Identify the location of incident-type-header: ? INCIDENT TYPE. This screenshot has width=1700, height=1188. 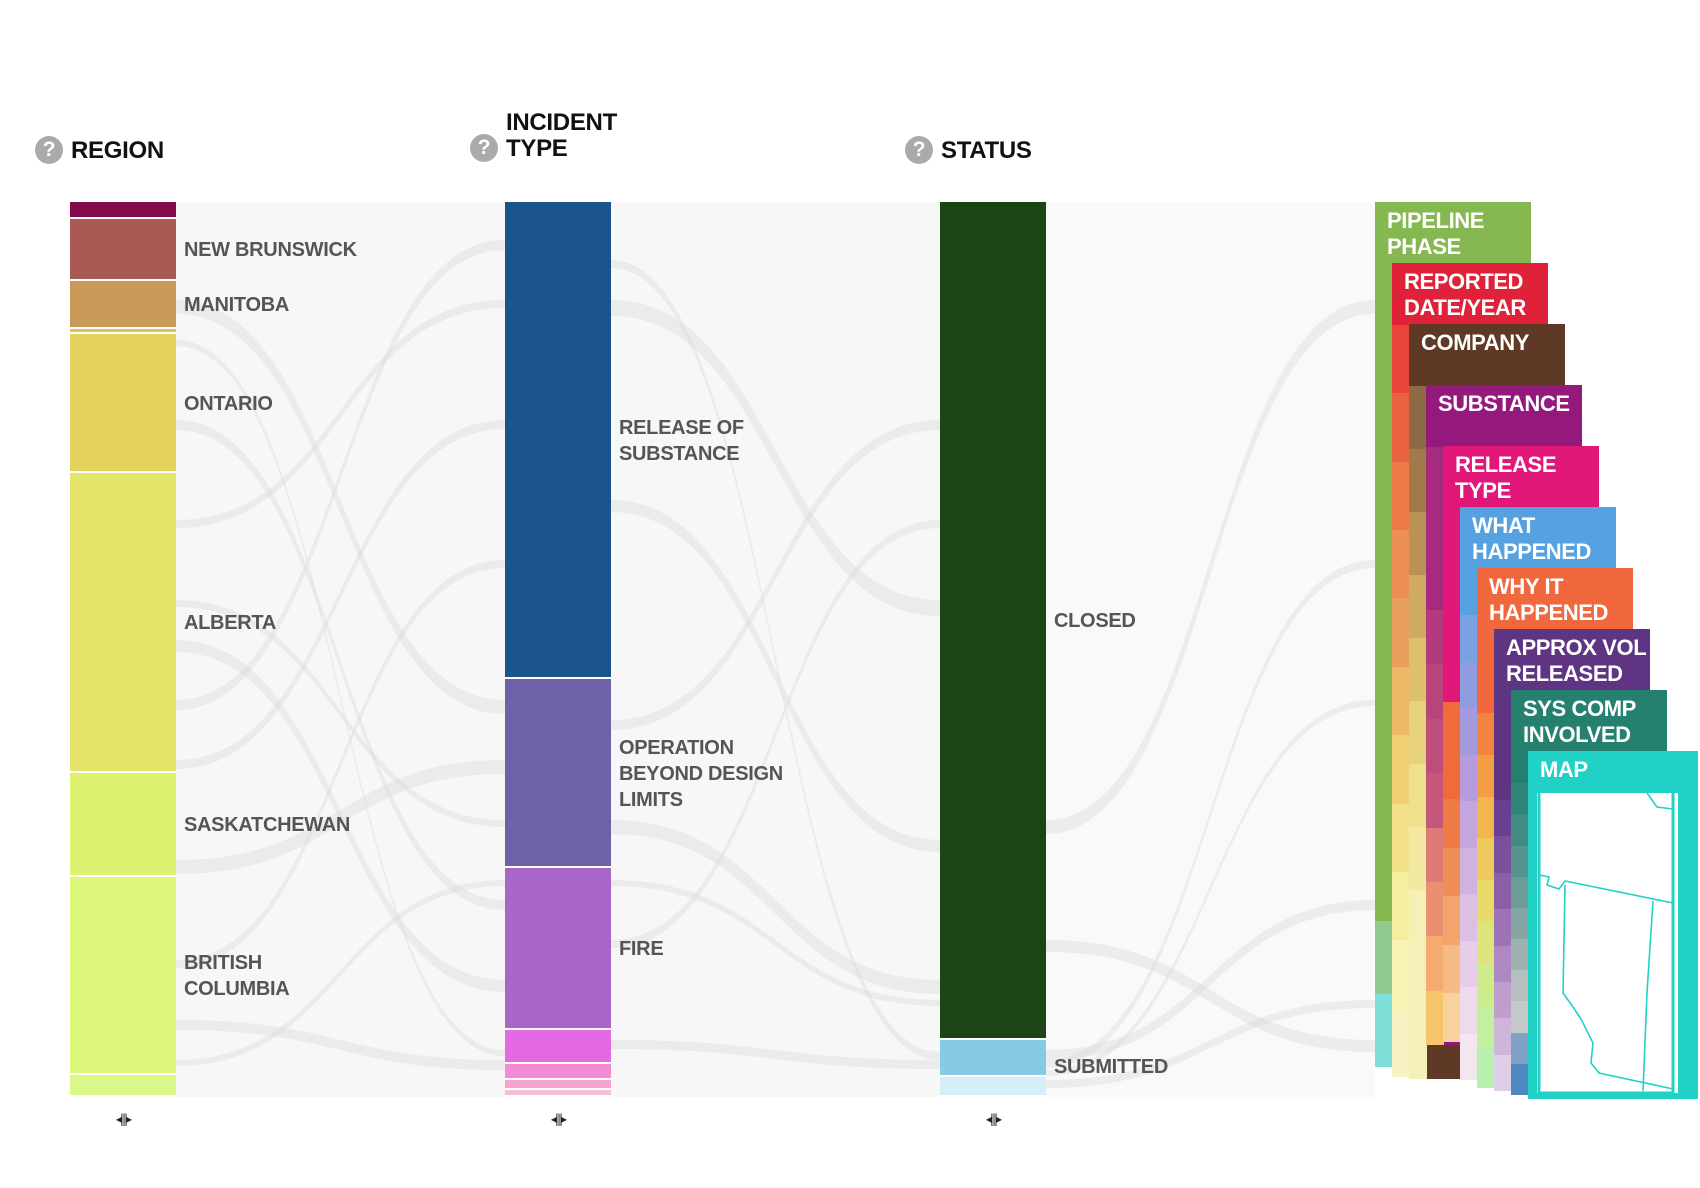
(543, 136).